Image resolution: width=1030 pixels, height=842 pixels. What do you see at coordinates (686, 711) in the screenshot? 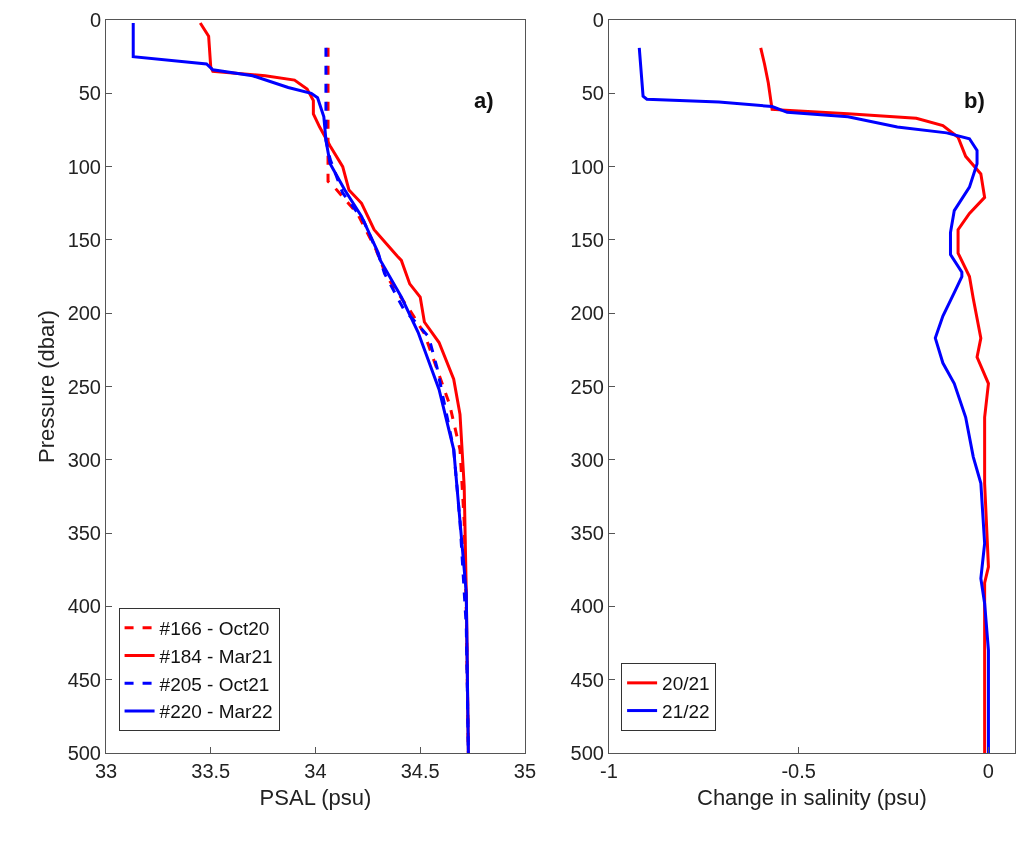
I see `legend-label: 21/22` at bounding box center [686, 711].